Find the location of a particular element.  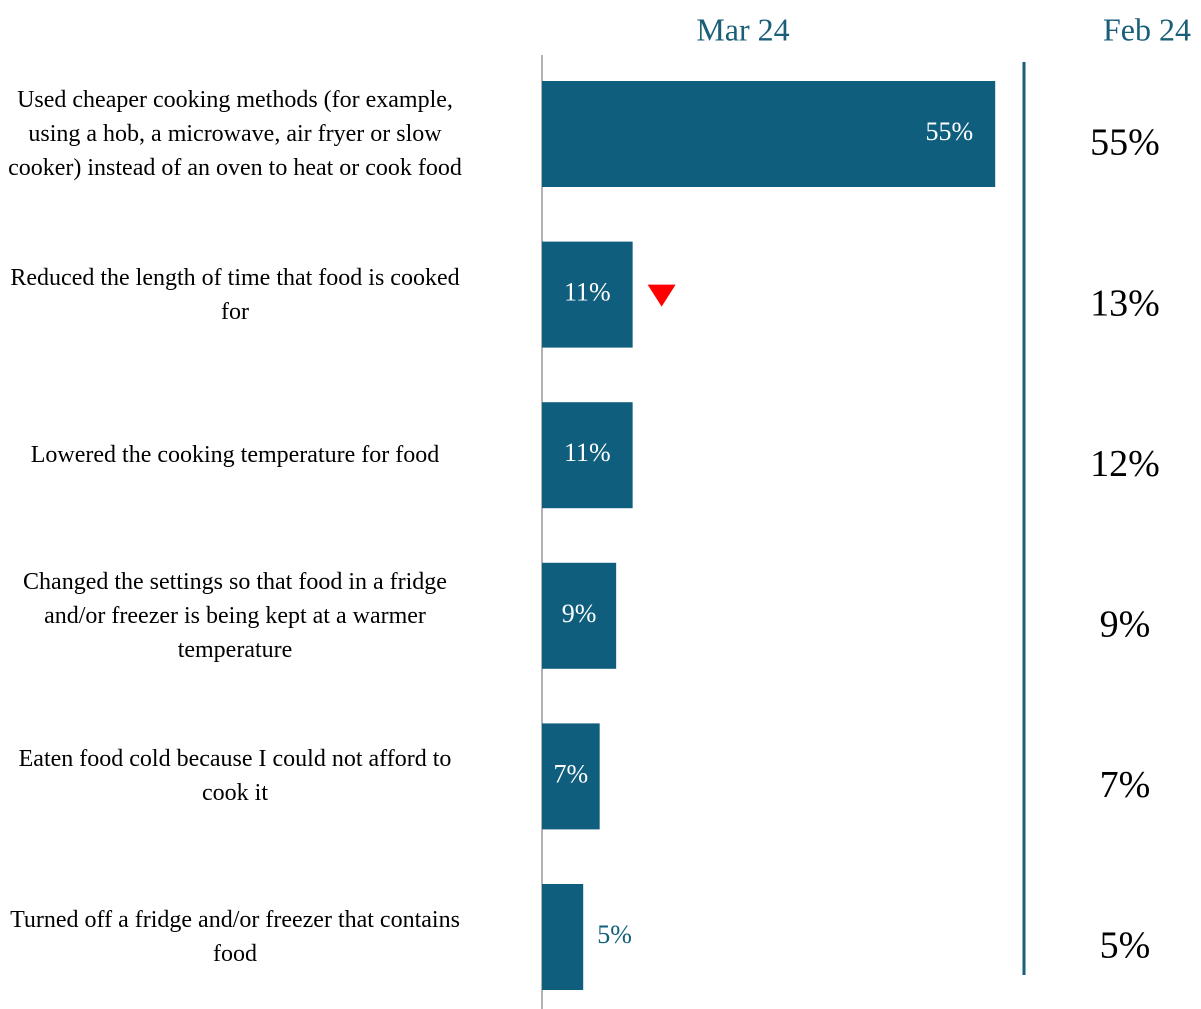

comparison-value: 55% is located at coordinates (1125, 143).